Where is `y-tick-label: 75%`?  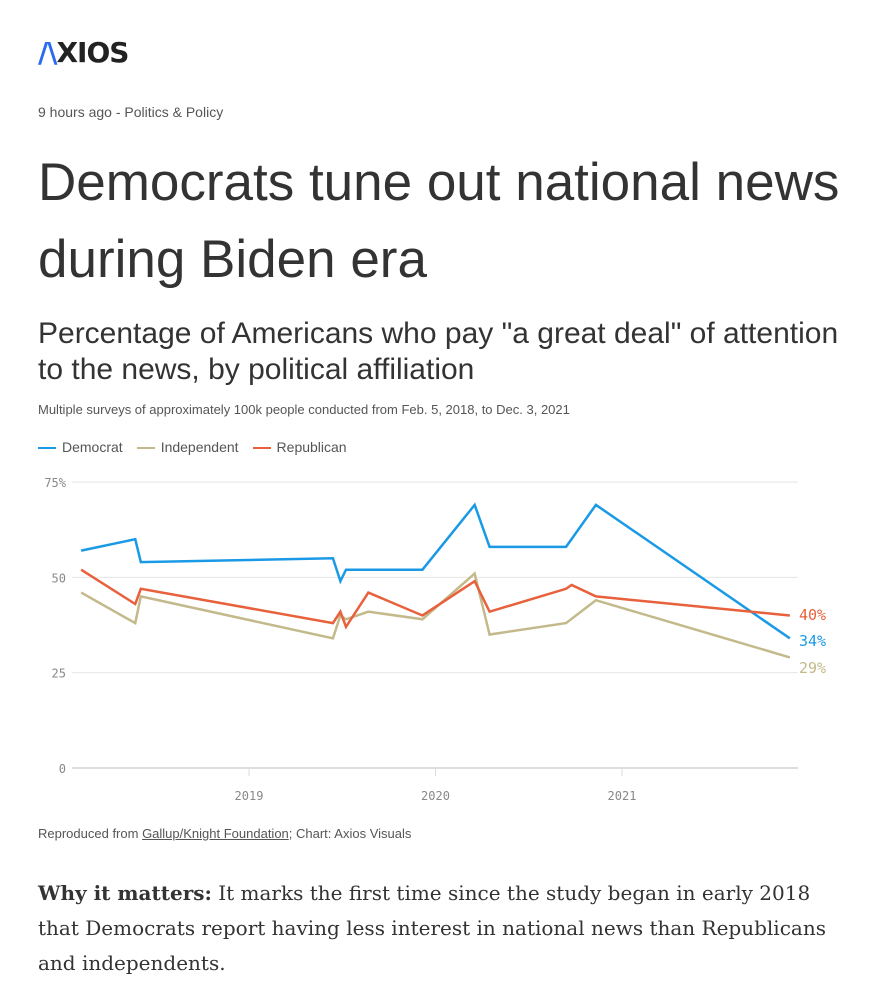 y-tick-label: 75% is located at coordinates (55, 483).